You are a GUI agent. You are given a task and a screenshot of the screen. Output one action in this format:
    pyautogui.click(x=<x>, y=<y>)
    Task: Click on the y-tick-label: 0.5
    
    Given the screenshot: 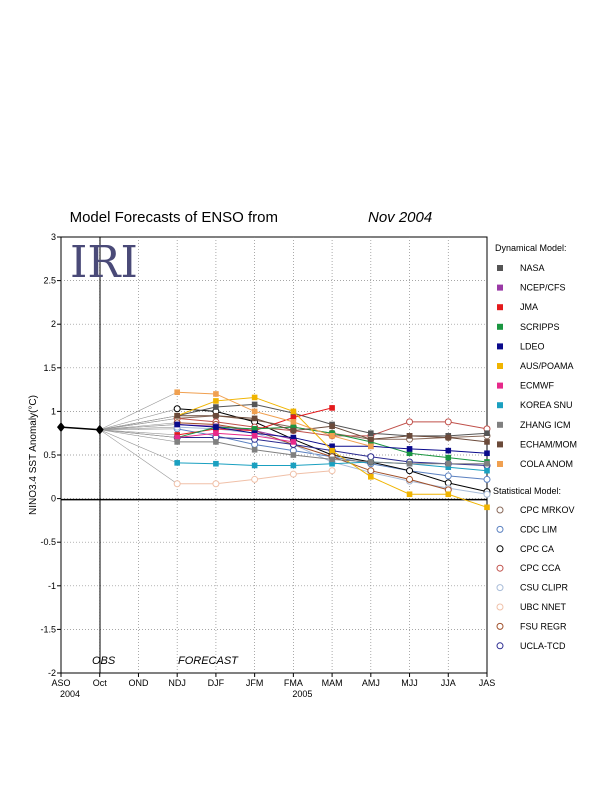 What is the action you would take?
    pyautogui.click(x=49, y=455)
    